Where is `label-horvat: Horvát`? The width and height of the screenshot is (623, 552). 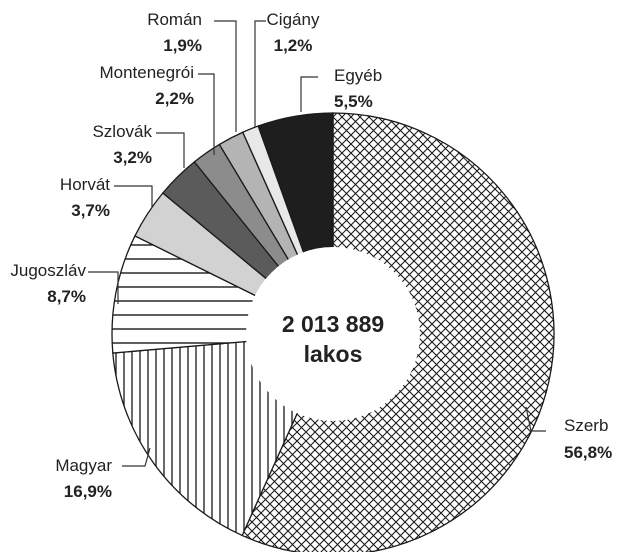
label-horvat: Horvát is located at coordinates (85, 184).